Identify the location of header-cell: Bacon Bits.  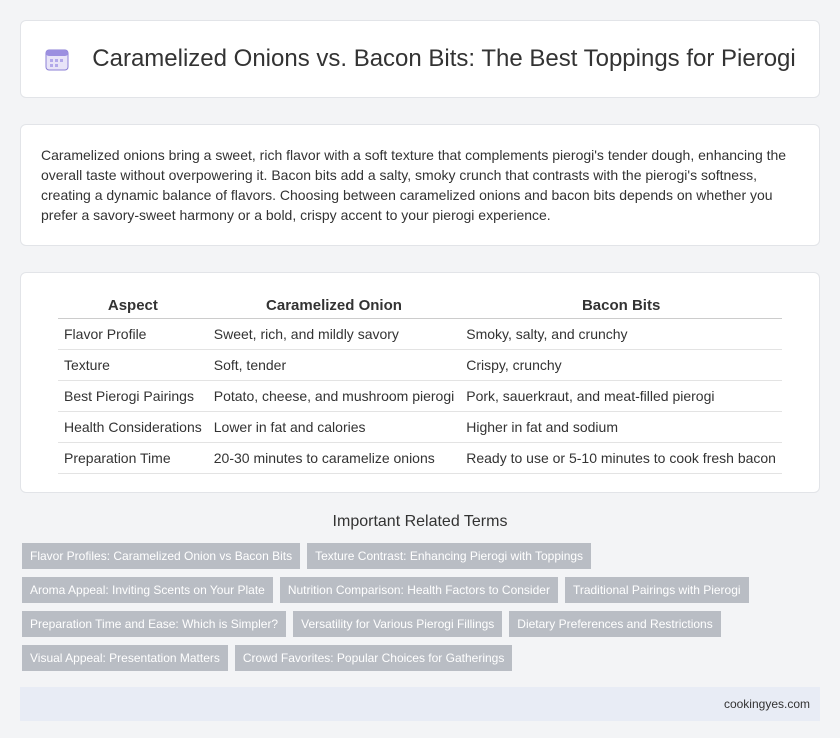
(621, 306).